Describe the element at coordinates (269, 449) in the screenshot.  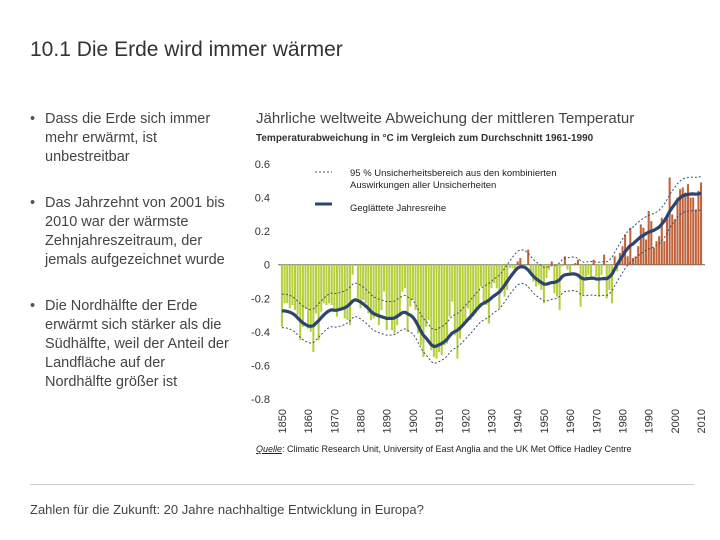
I see `source-label: Quelle` at that location.